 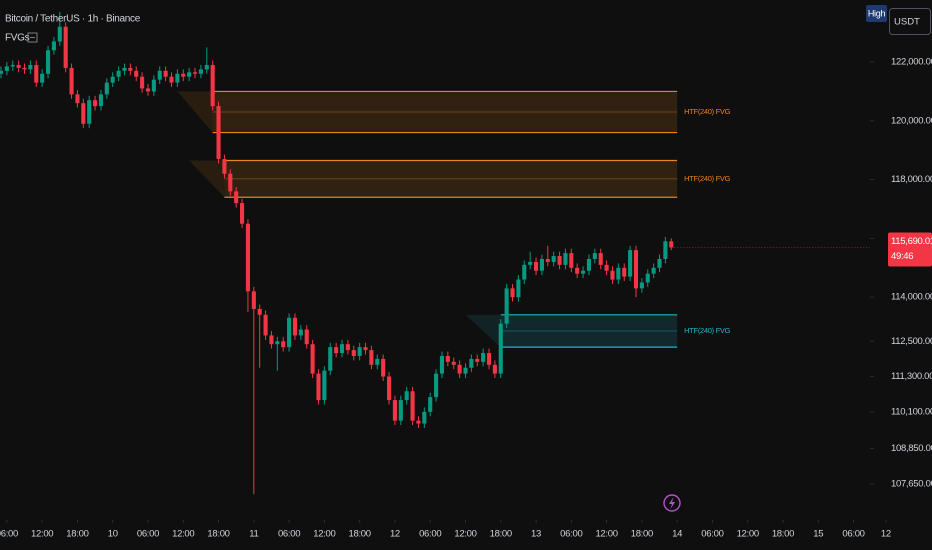 I want to click on lightning-circle, so click(x=672, y=503).